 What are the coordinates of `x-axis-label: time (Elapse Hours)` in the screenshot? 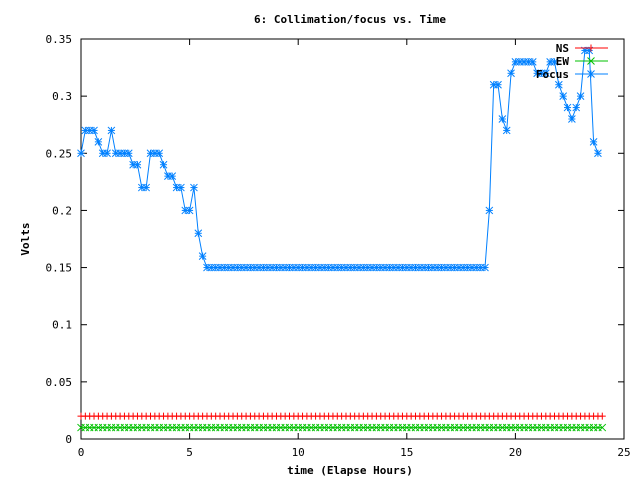 It's located at (350, 470).